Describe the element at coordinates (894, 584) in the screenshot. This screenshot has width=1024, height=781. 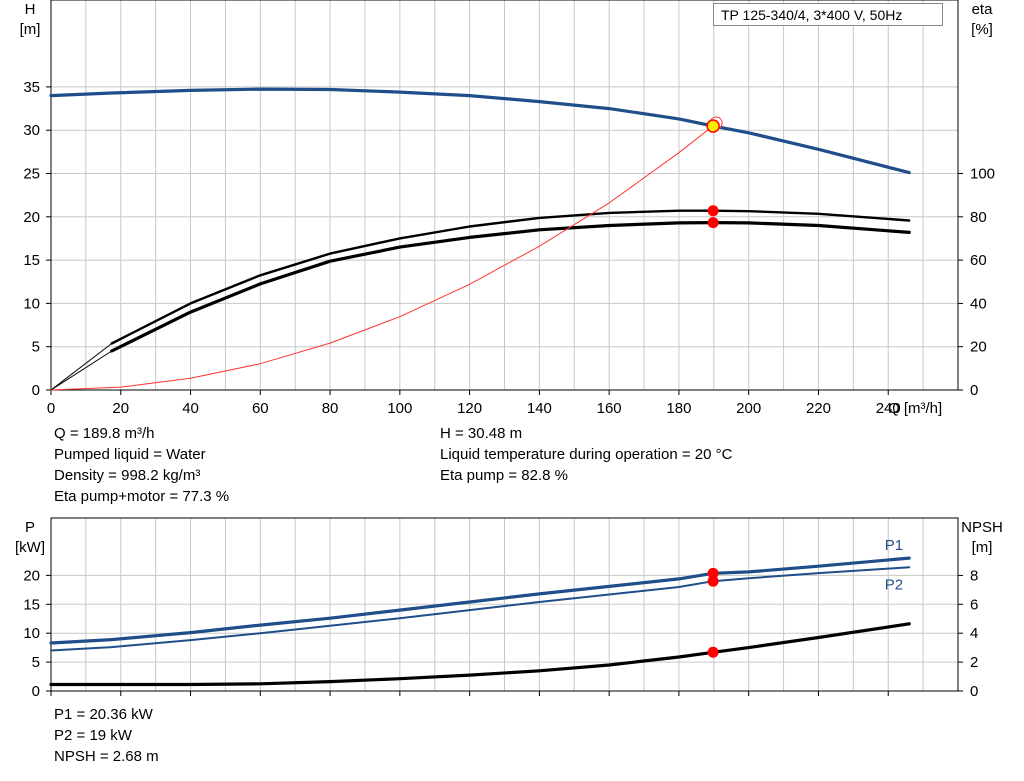
I see `series-label-P2: P2` at that location.